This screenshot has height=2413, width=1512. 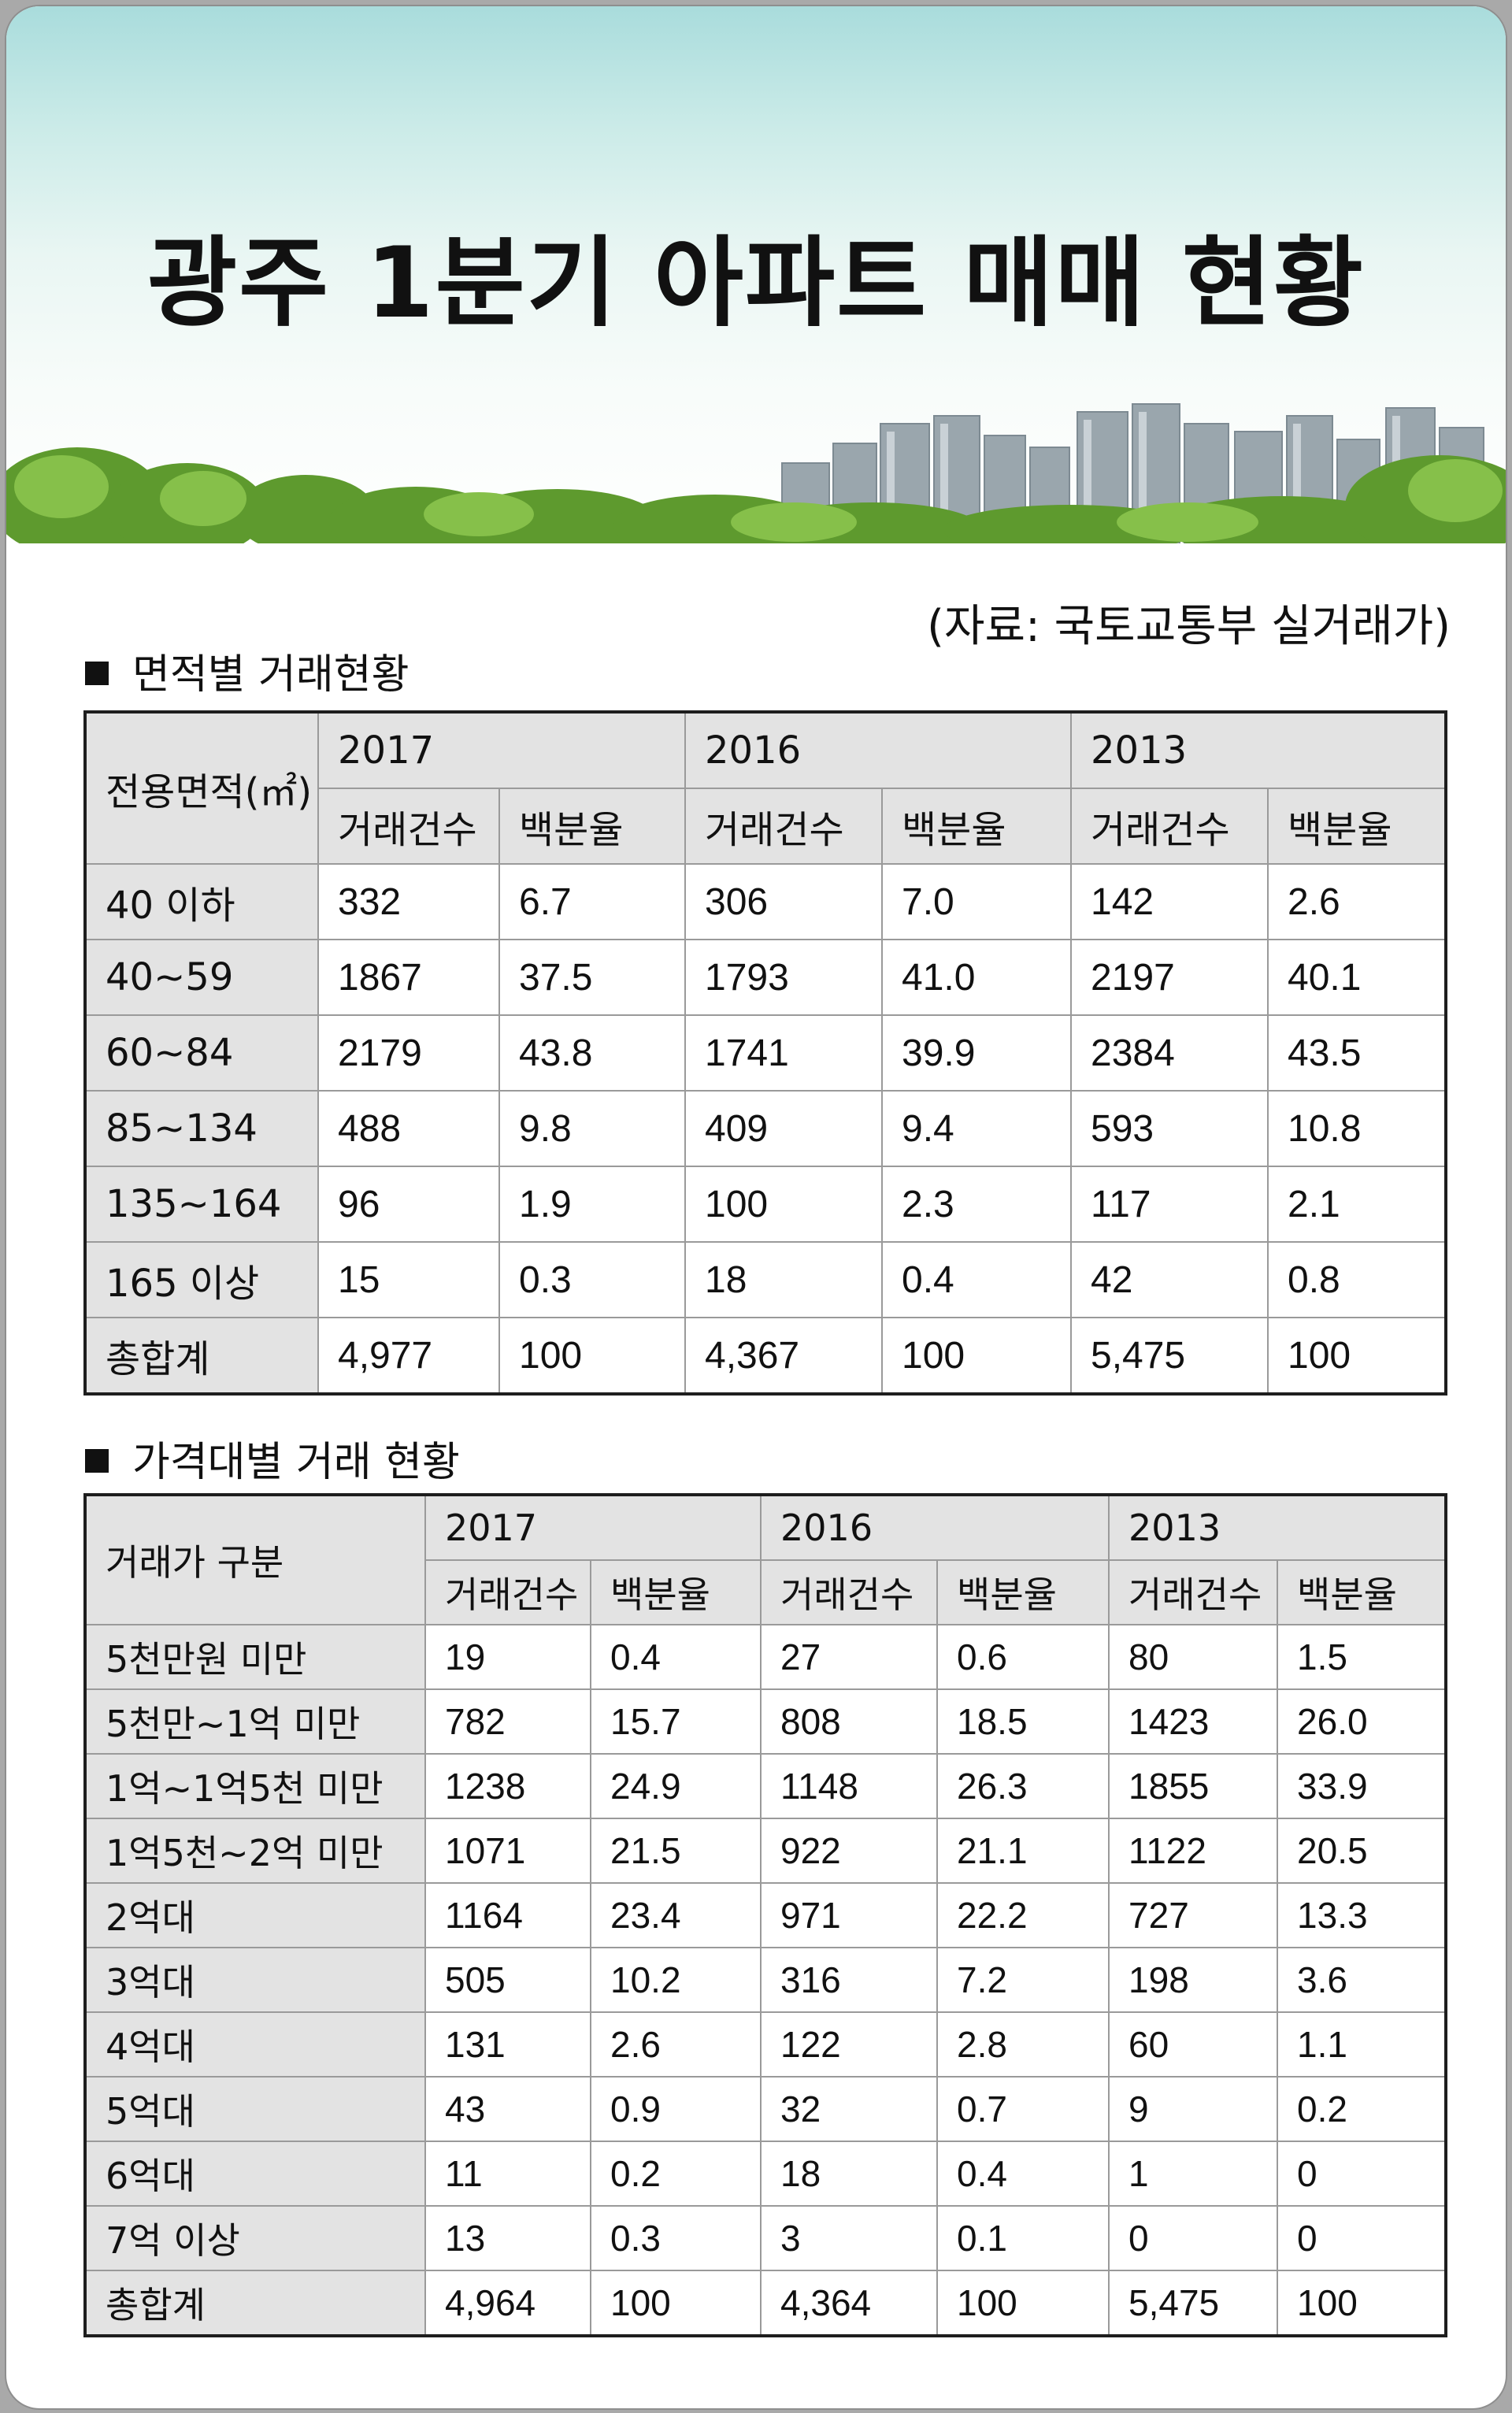 I want to click on table-row: 1억5천~2억 미만 1071 21.5 922 21.1 1122 20.5, so click(x=765, y=1851).